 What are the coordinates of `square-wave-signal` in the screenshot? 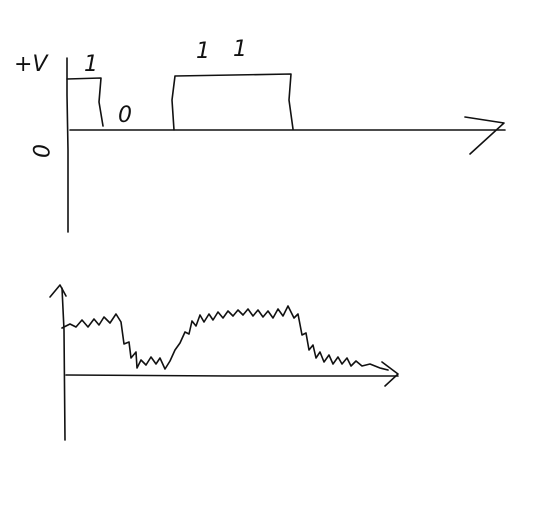 It's located at (180, 102).